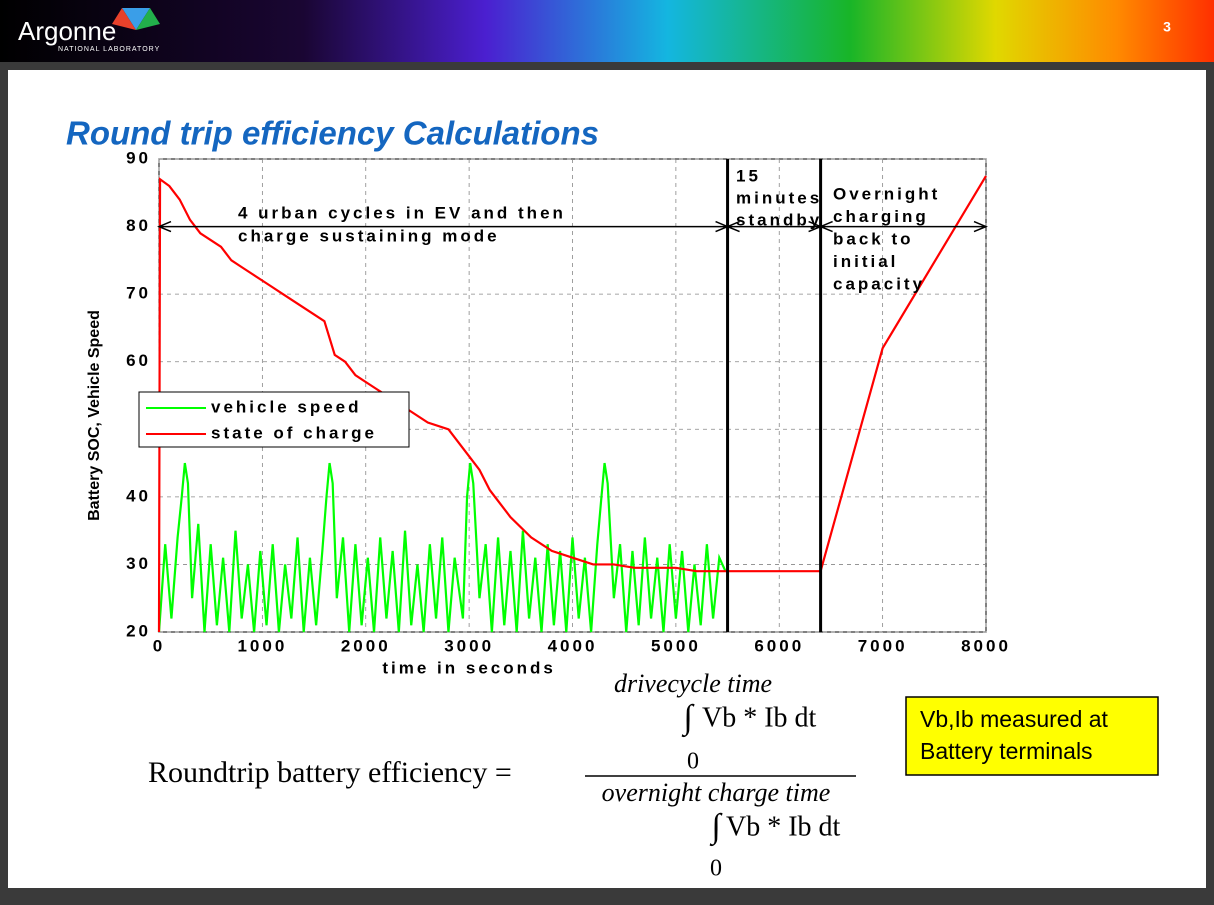  Describe the element at coordinates (138, 360) in the screenshot. I see `y-tick-label: 60` at that location.